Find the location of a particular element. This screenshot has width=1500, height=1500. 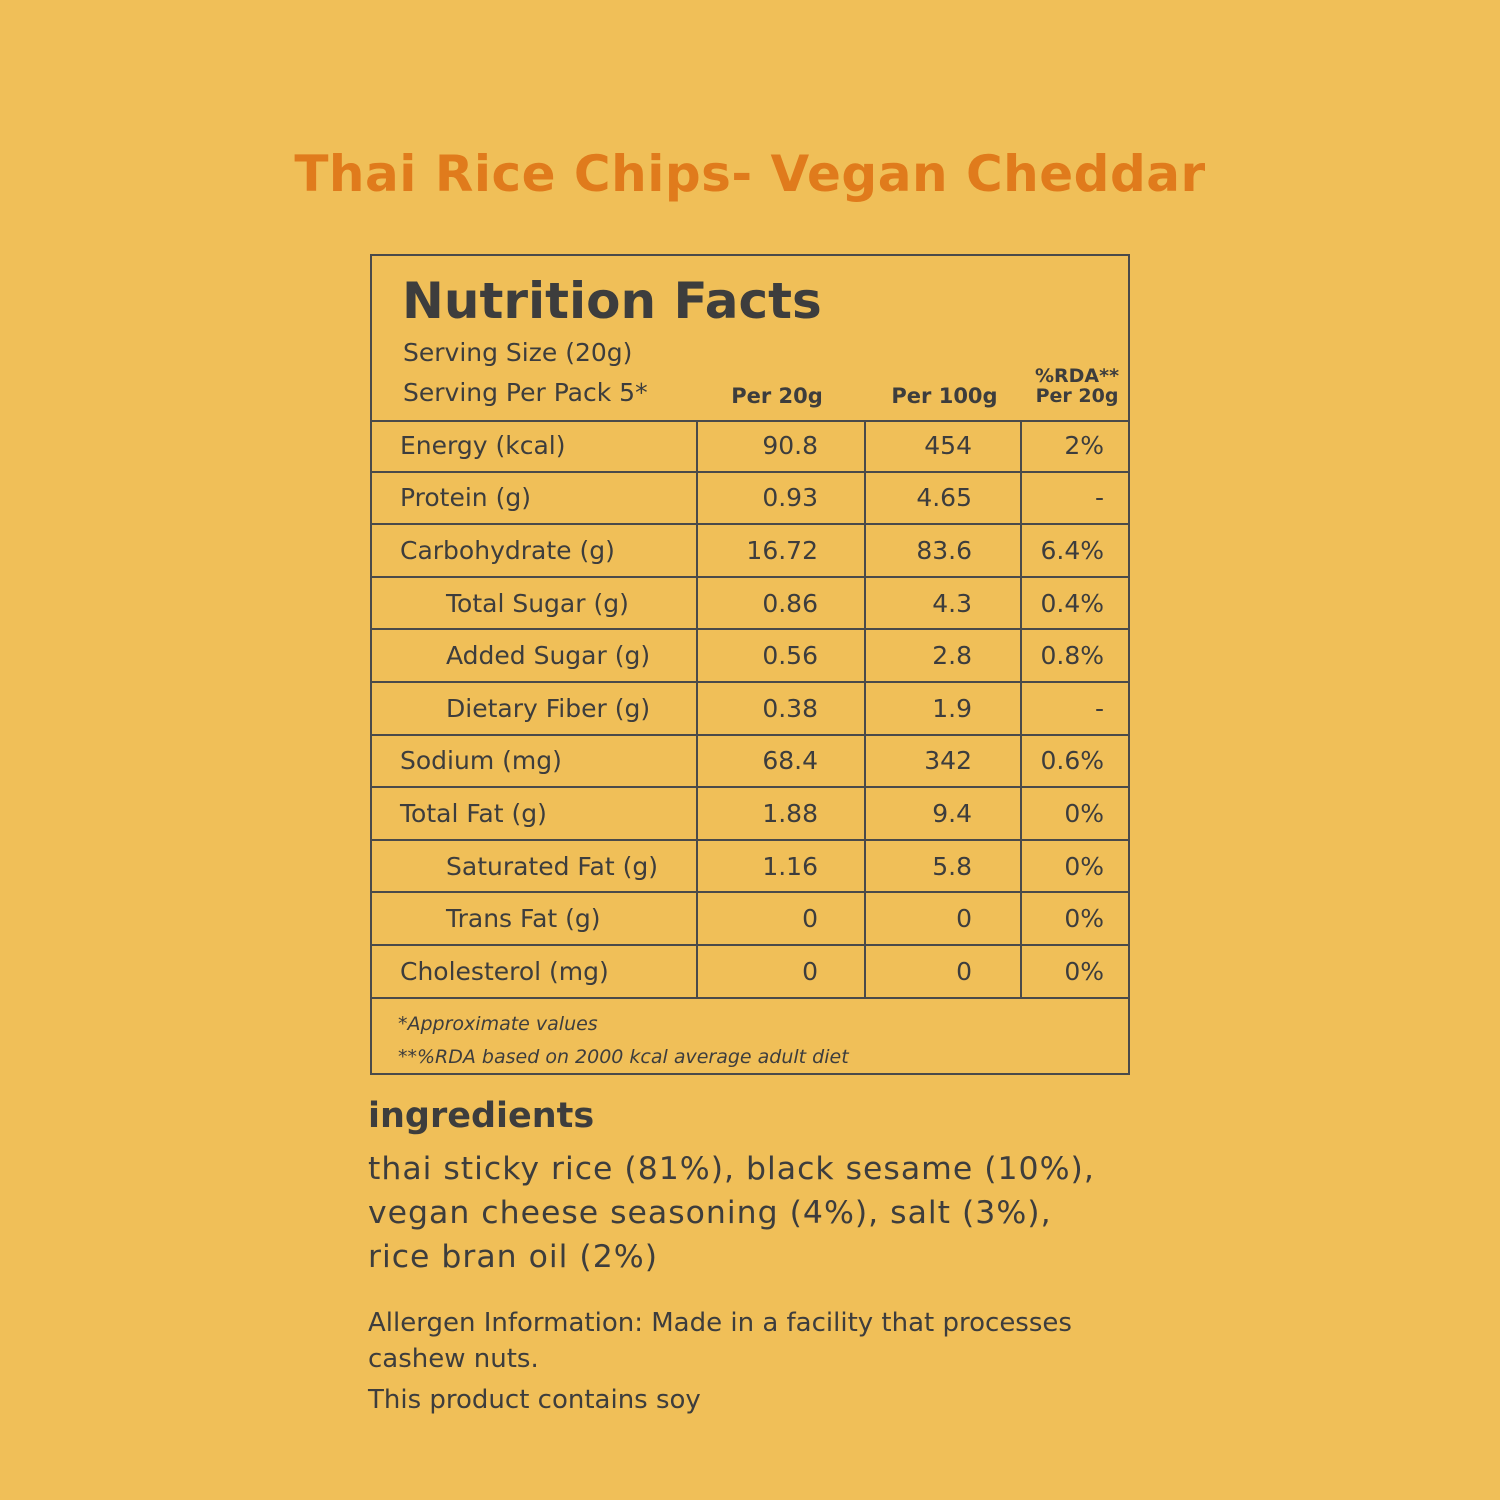

nutrient-label: Carbohydrate (g) is located at coordinates (507, 550).